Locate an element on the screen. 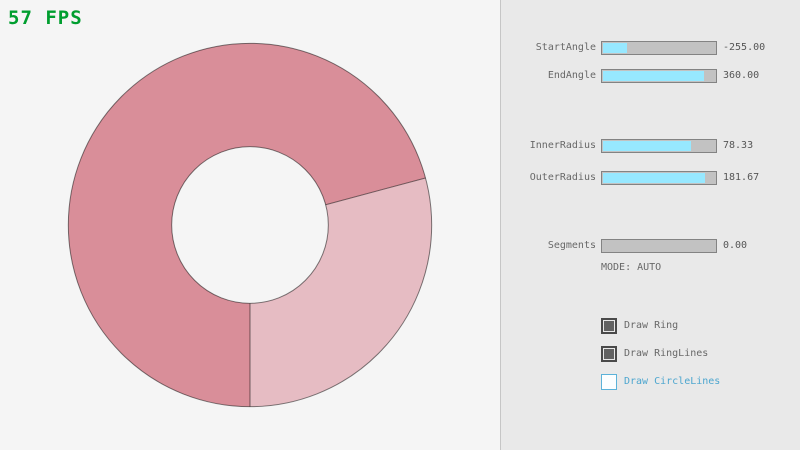 This screenshot has height=450, width=800. start-angle-slider-fill is located at coordinates (615, 48).